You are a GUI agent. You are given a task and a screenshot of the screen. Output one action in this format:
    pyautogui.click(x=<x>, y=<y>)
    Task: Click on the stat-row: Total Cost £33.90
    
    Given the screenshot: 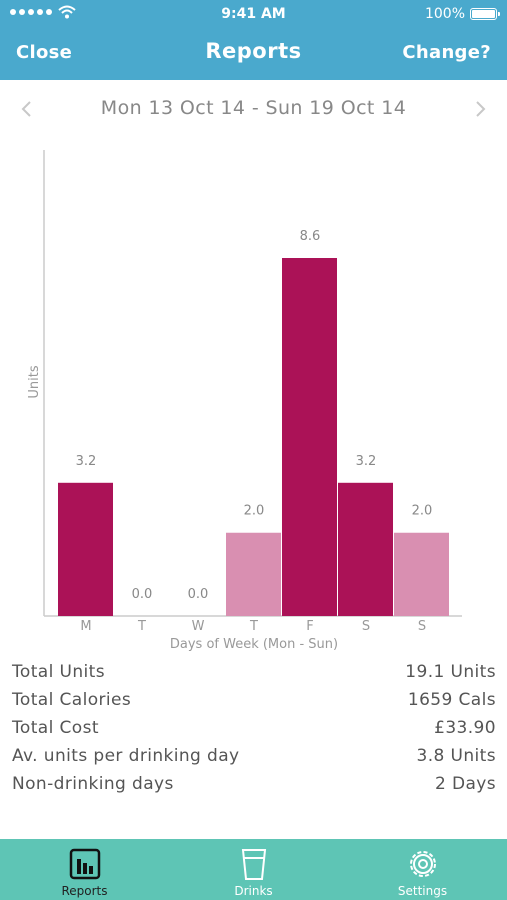 What is the action you would take?
    pyautogui.click(x=254, y=732)
    